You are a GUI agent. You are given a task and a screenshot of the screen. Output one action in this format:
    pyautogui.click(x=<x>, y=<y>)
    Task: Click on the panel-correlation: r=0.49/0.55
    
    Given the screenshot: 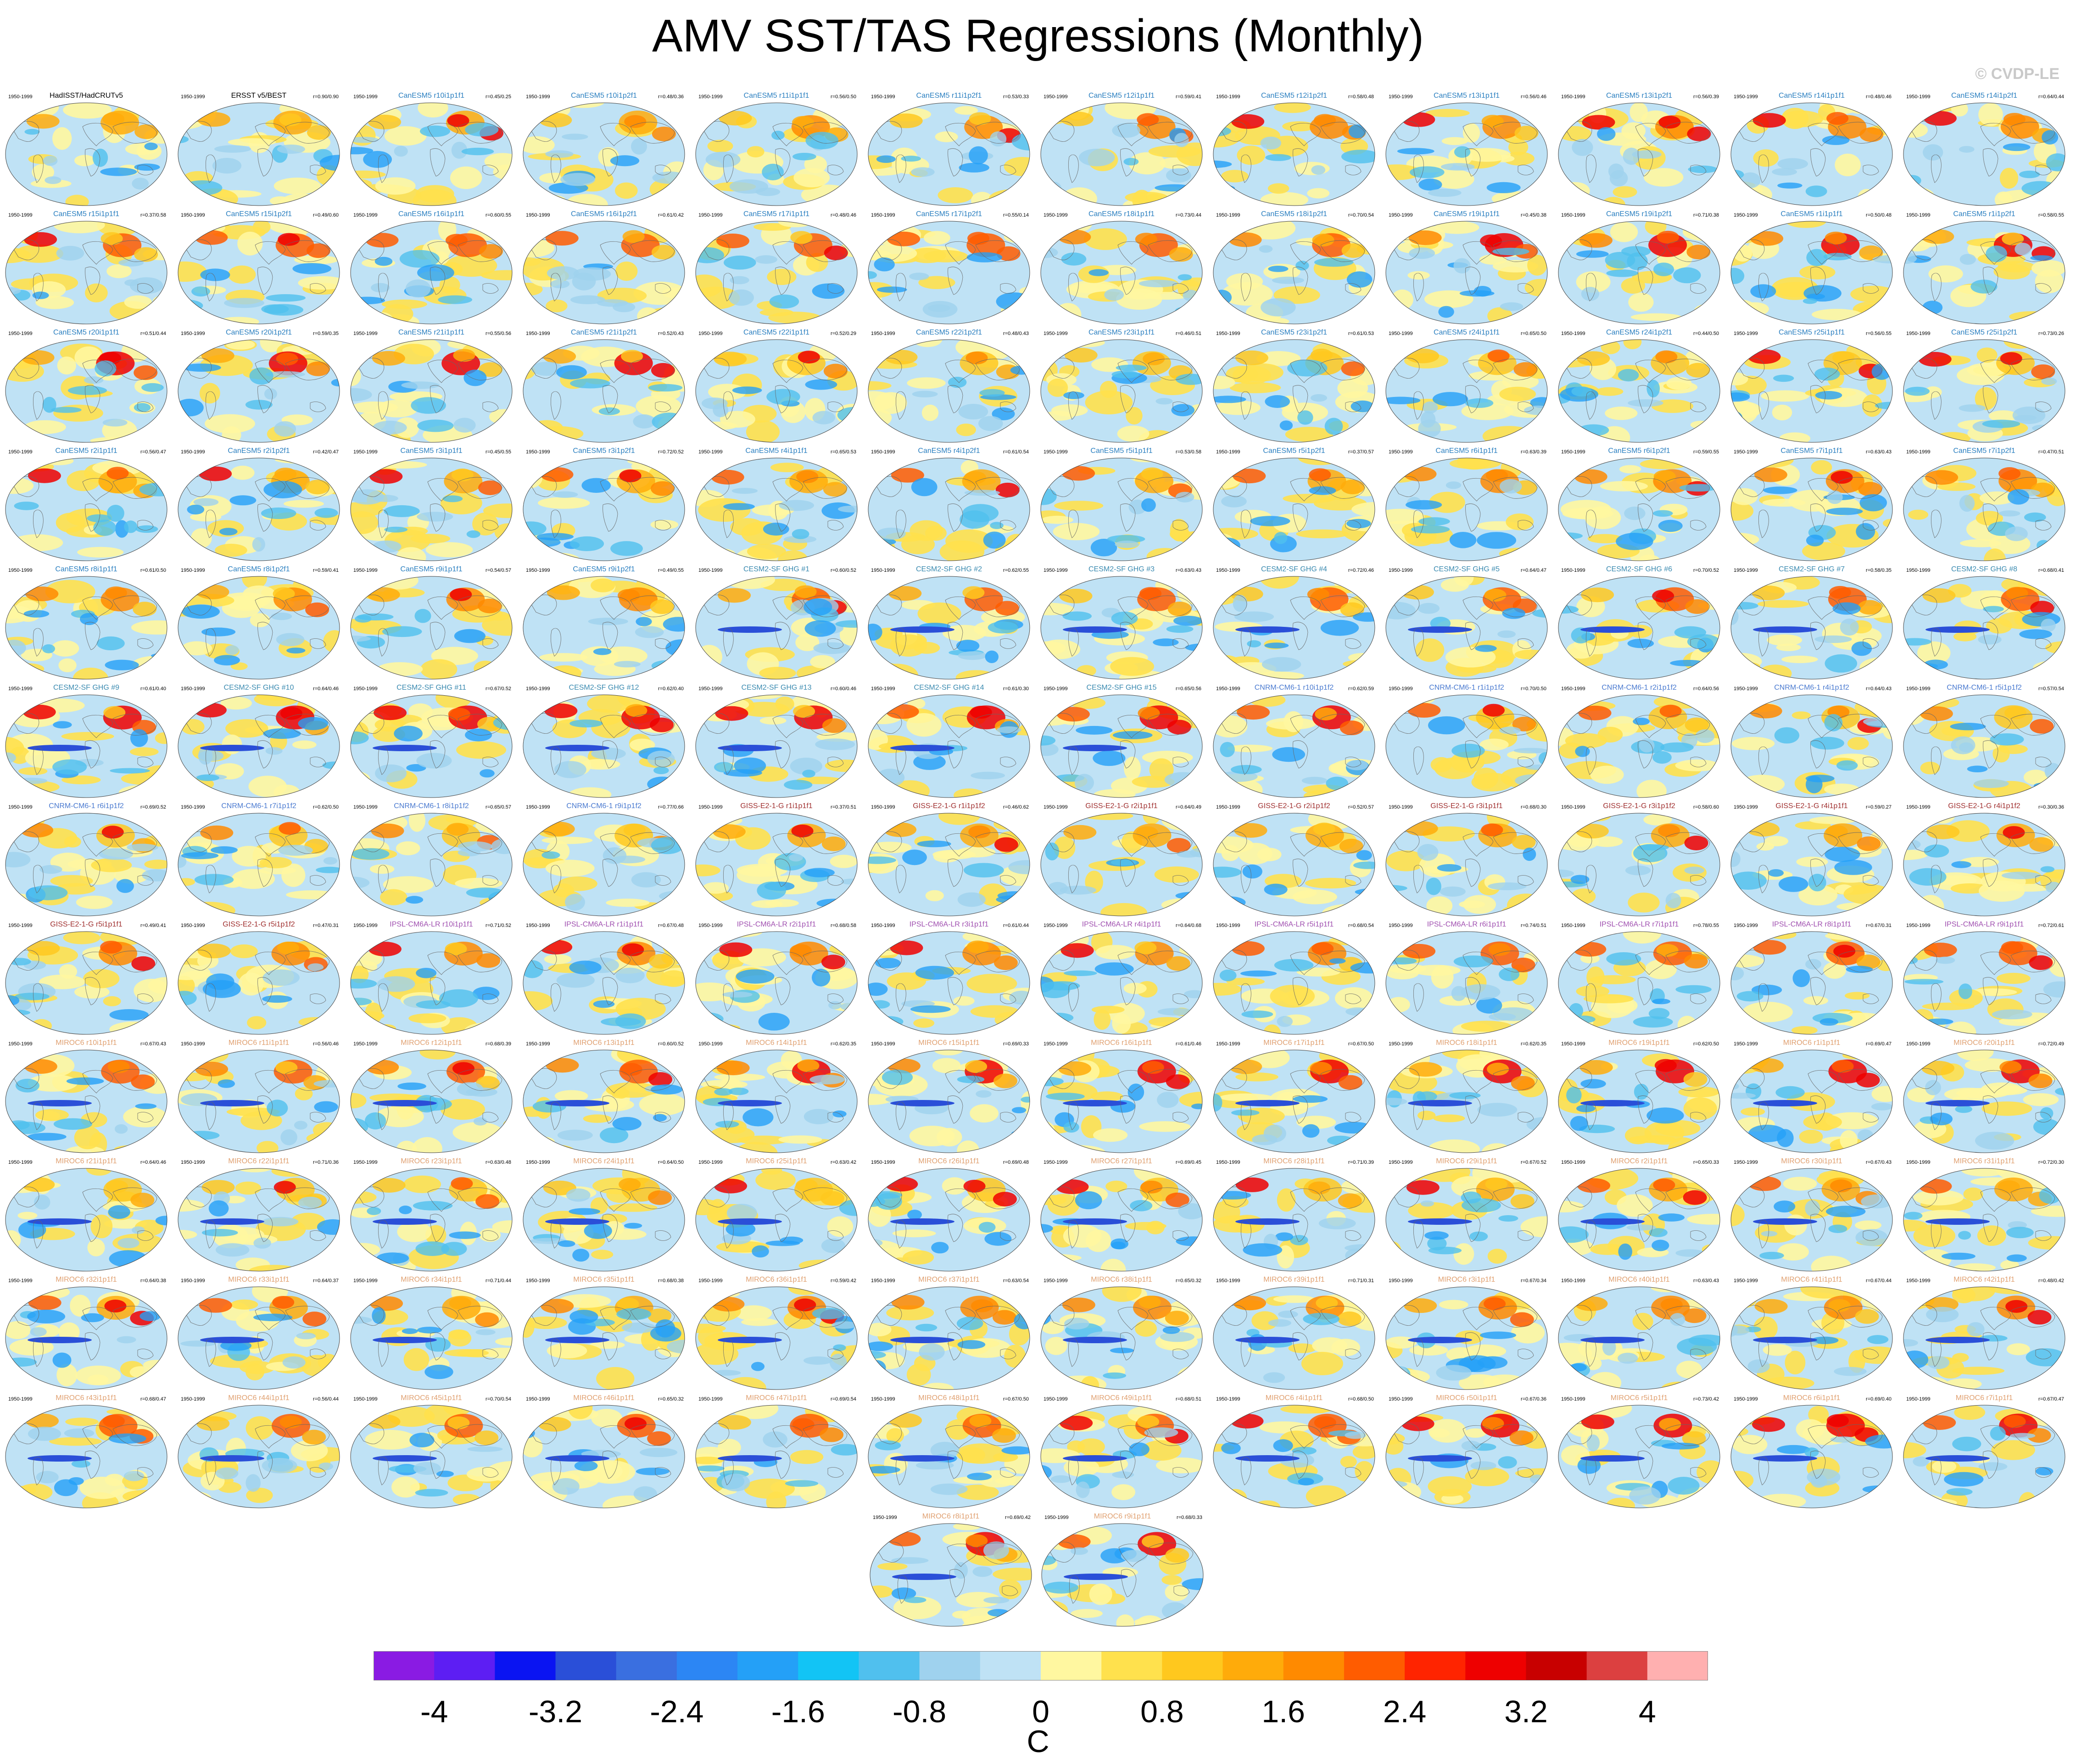 What is the action you would take?
    pyautogui.click(x=671, y=570)
    